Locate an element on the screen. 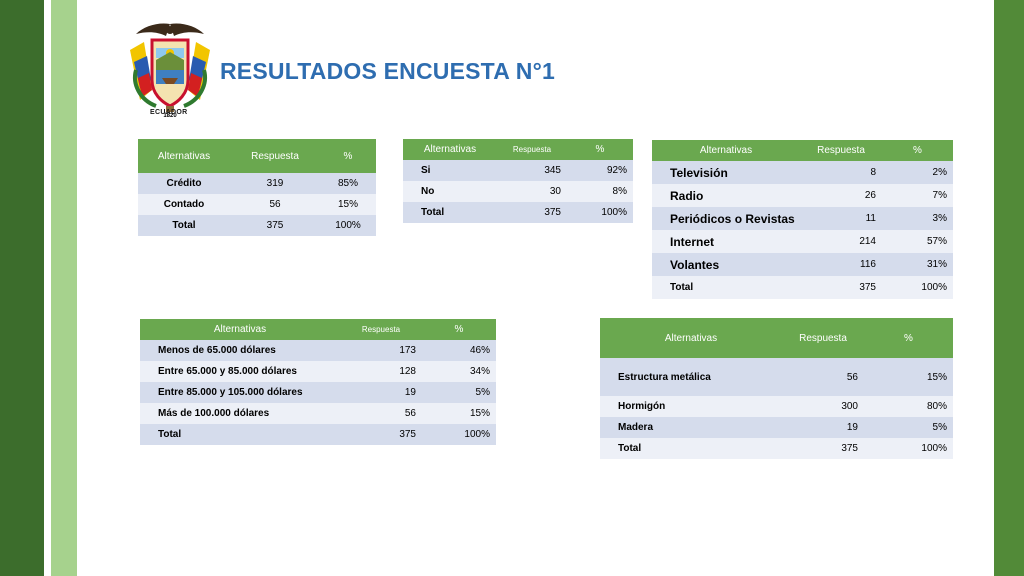 Image resolution: width=1024 pixels, height=576 pixels. table-row: Crédito 319 85% is located at coordinates (257, 183).